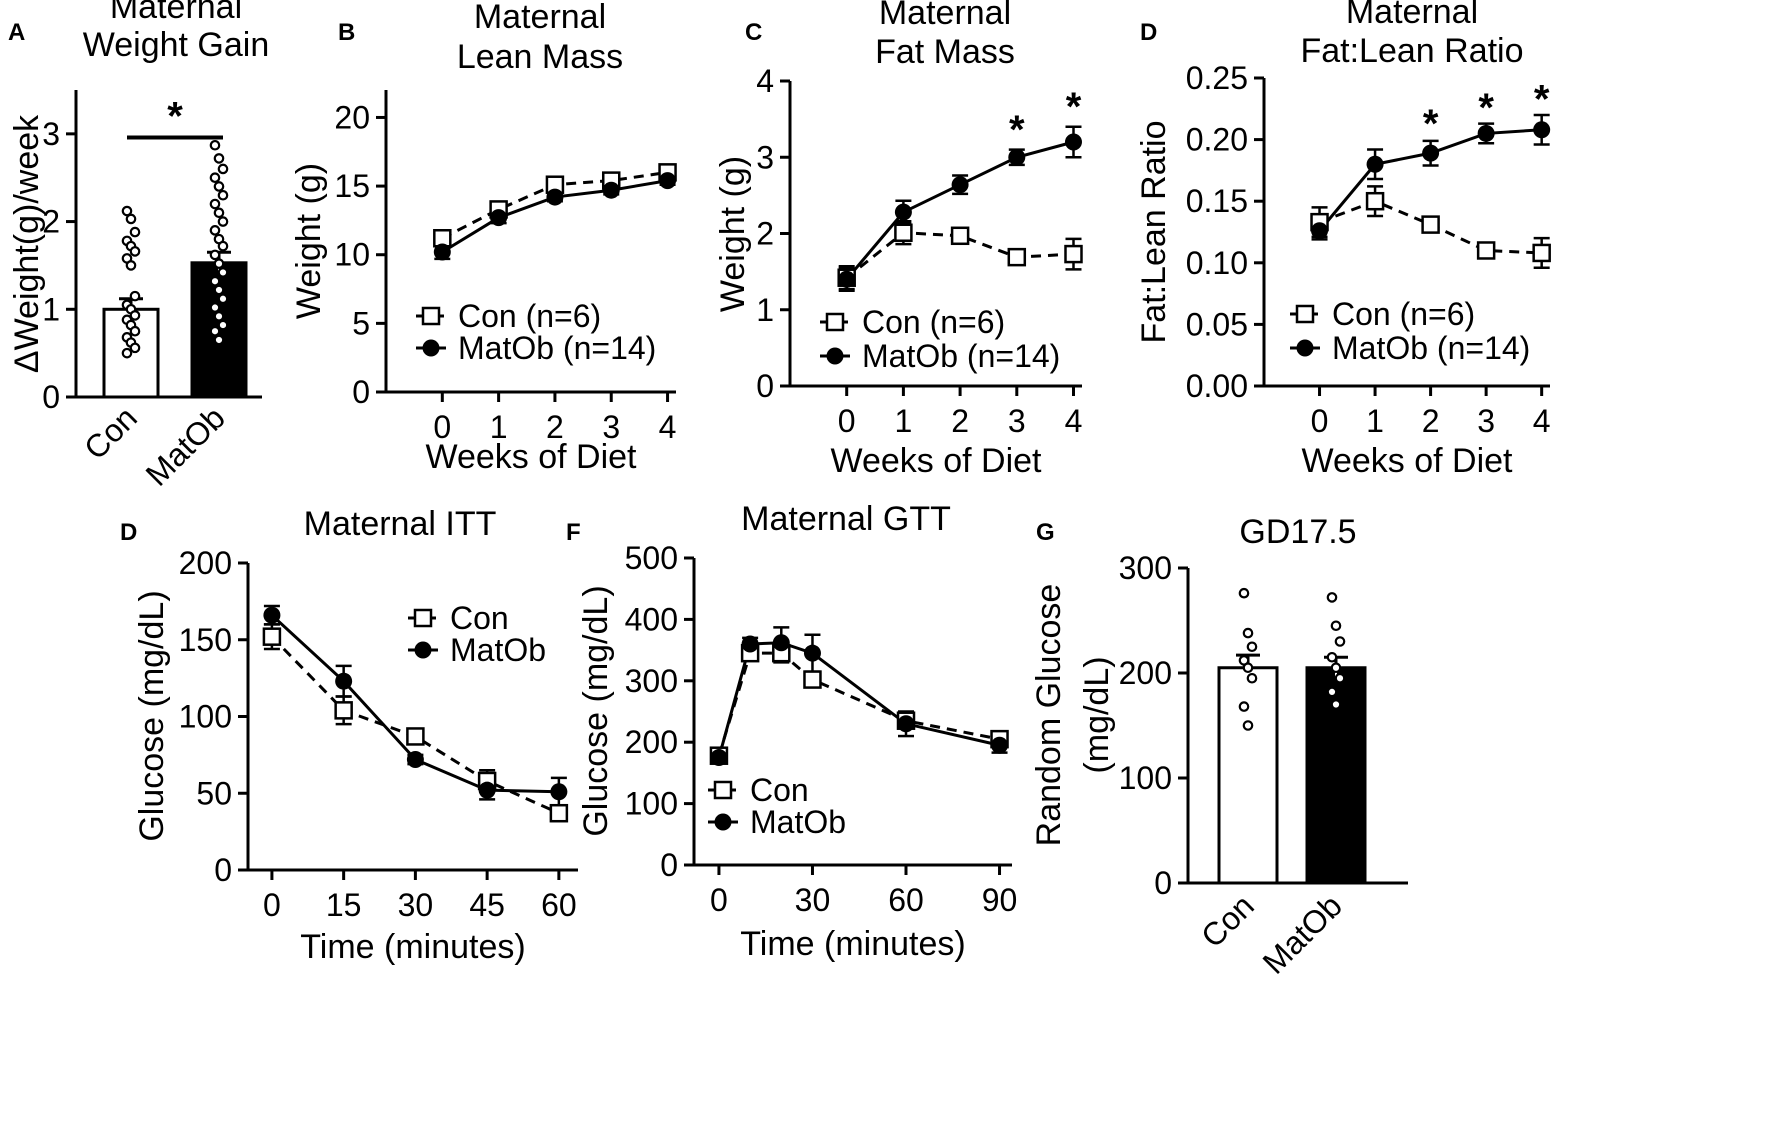  Describe the element at coordinates (176, 45) in the screenshot. I see `chart-title: Weight Gain` at that location.